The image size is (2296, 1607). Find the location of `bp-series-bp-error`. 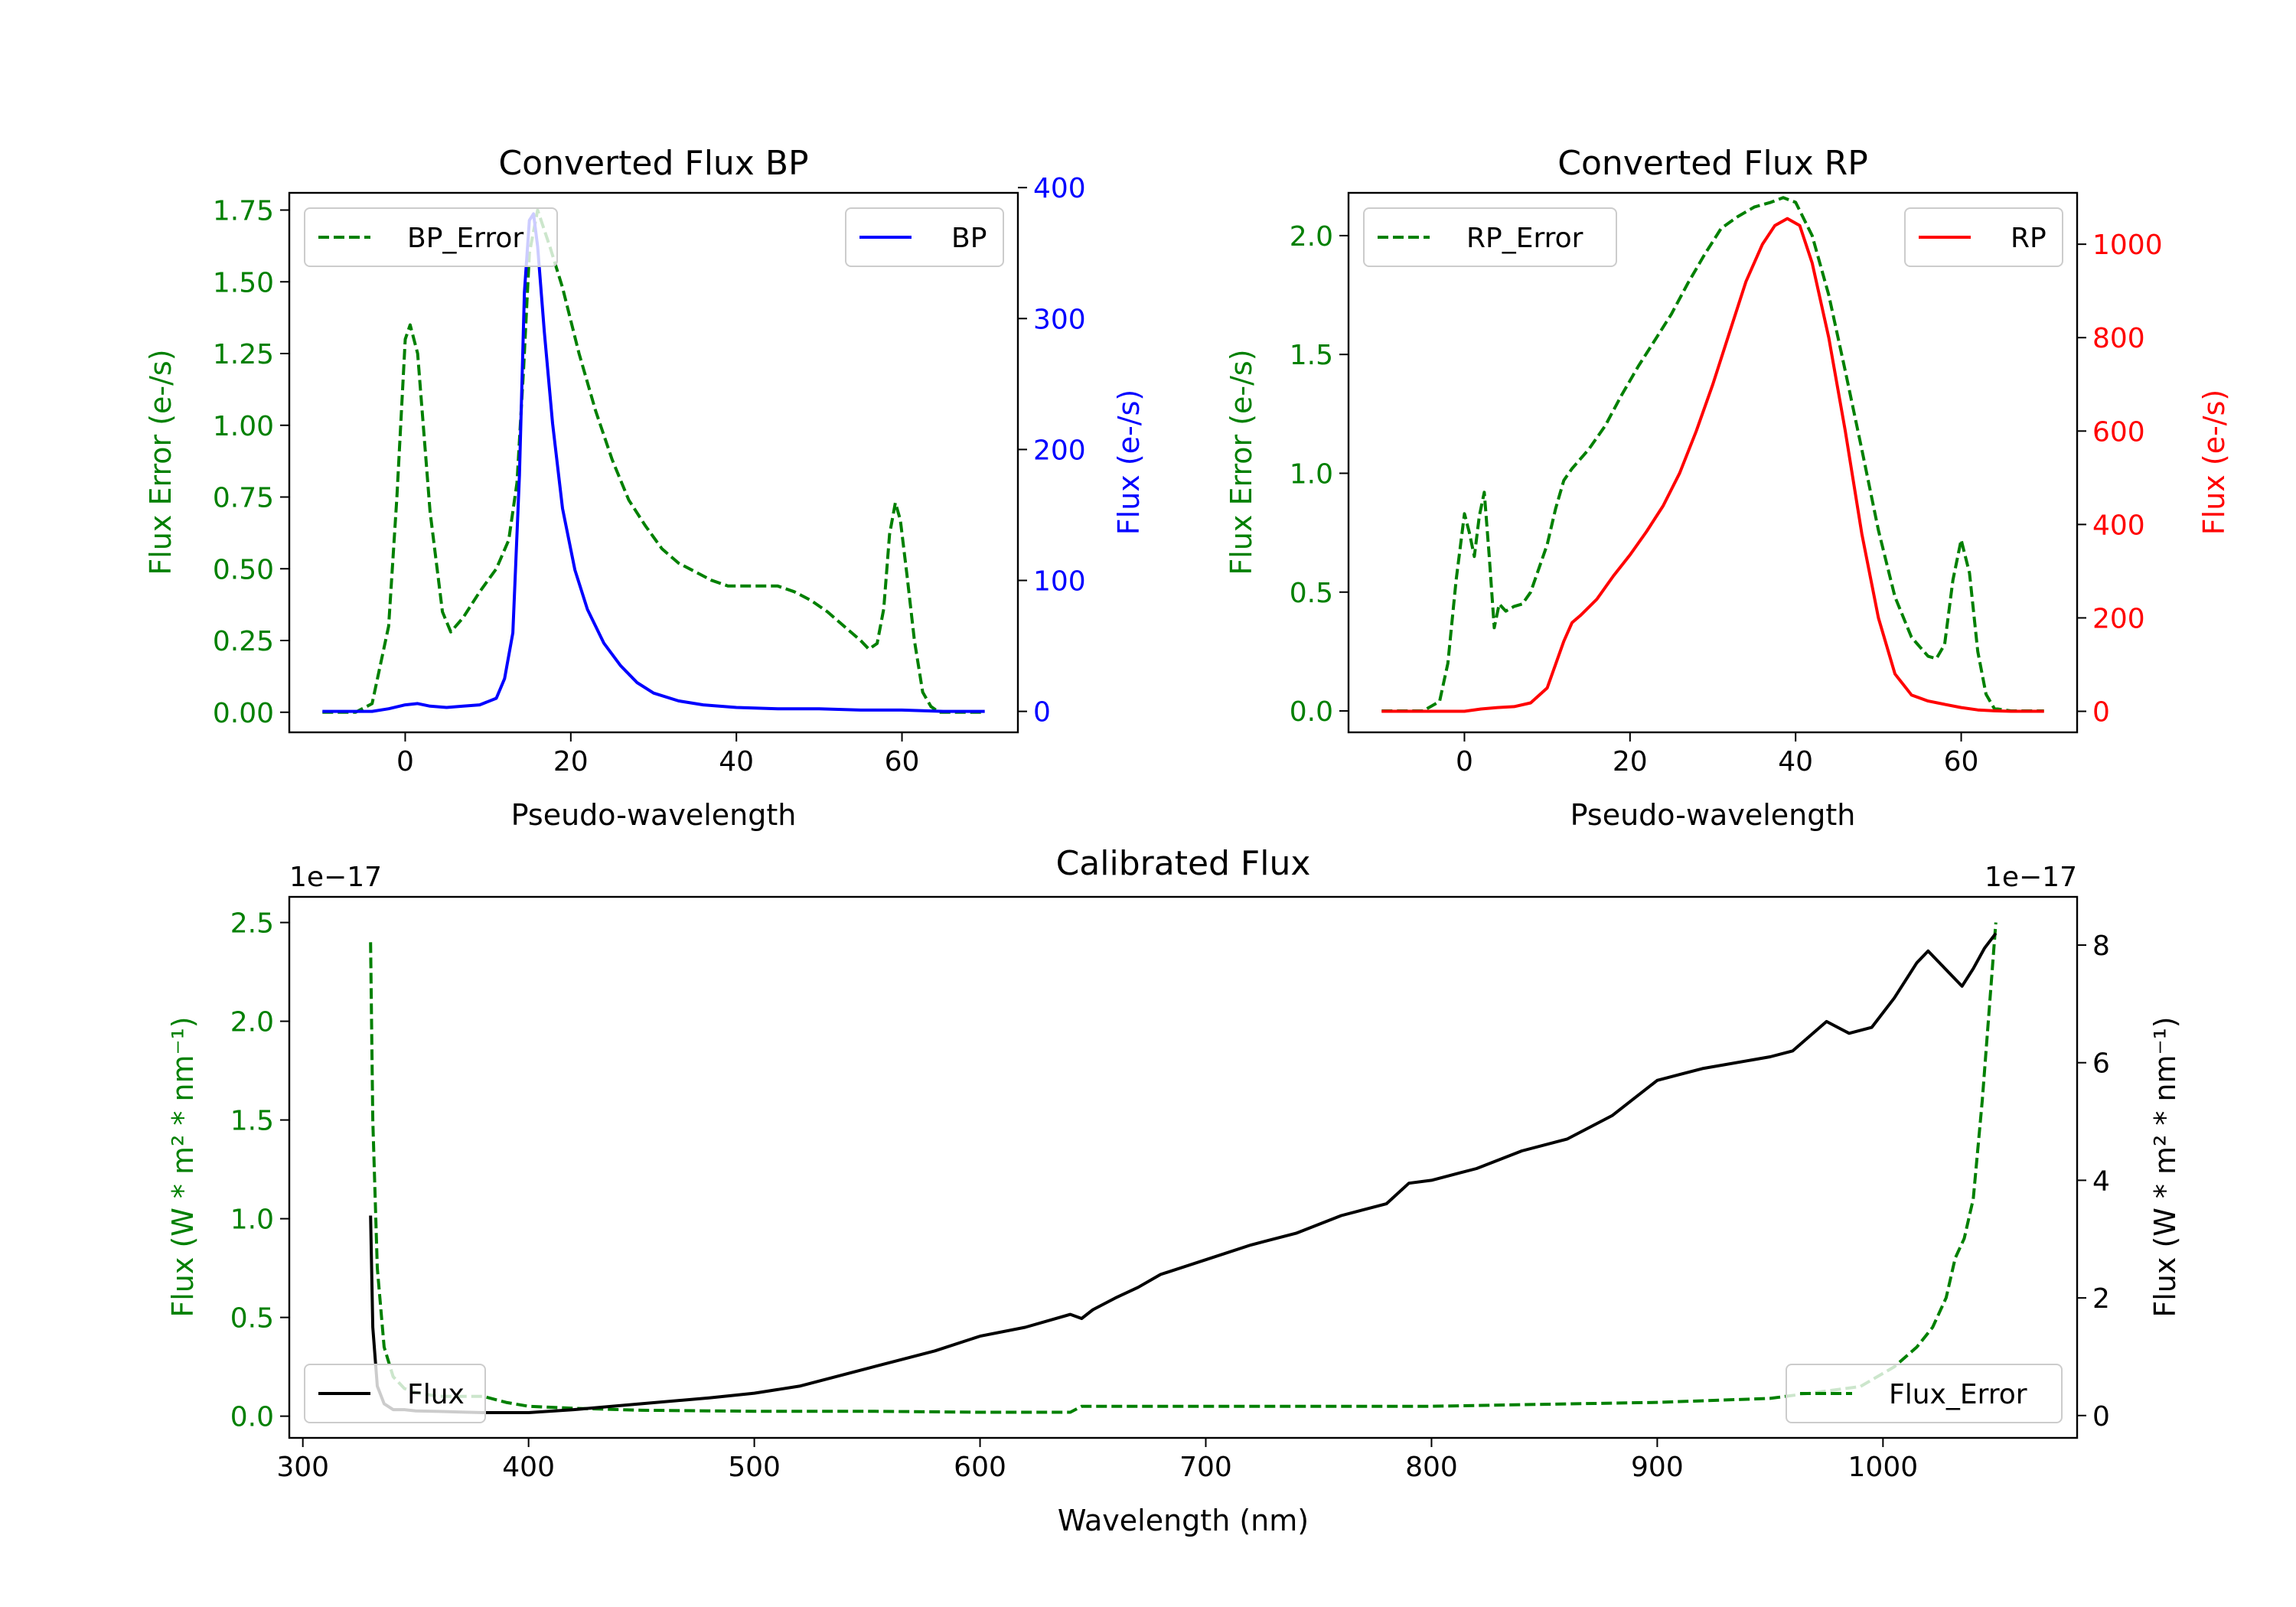

bp-series-bp-error is located at coordinates (653, 461).